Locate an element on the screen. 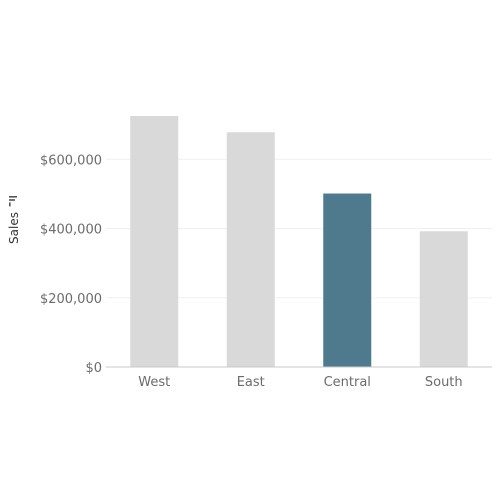 This screenshot has height=504, width=500. x-axis-categories: West East Central South is located at coordinates (300, 382).